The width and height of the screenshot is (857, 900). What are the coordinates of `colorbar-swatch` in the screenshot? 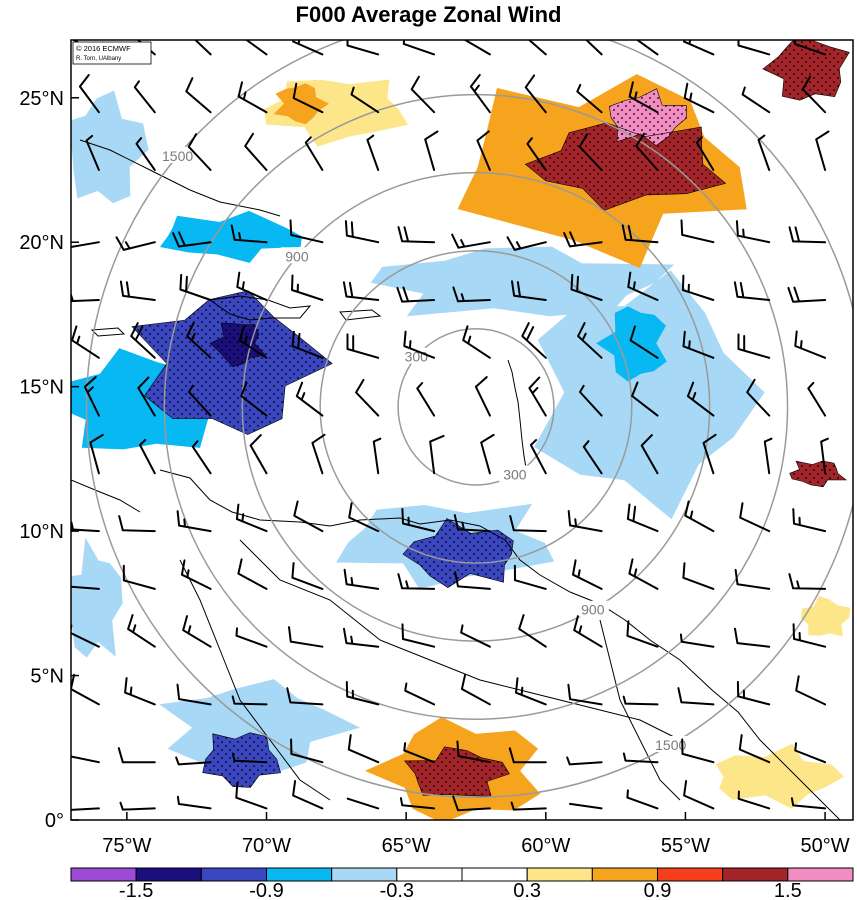 It's located at (820, 874).